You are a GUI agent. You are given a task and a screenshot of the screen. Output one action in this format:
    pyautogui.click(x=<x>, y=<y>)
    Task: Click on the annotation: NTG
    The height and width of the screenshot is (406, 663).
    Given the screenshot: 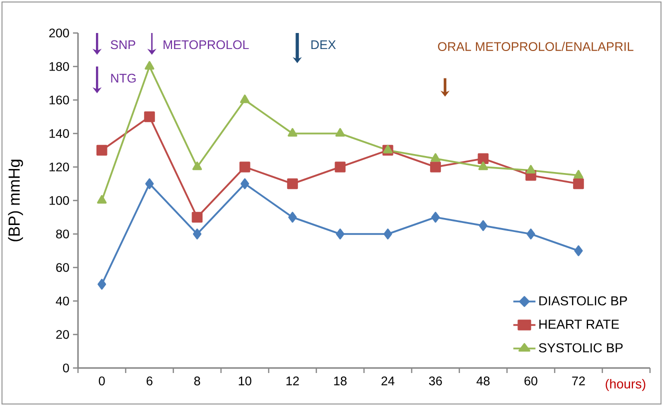 What is the action you would take?
    pyautogui.click(x=123, y=78)
    